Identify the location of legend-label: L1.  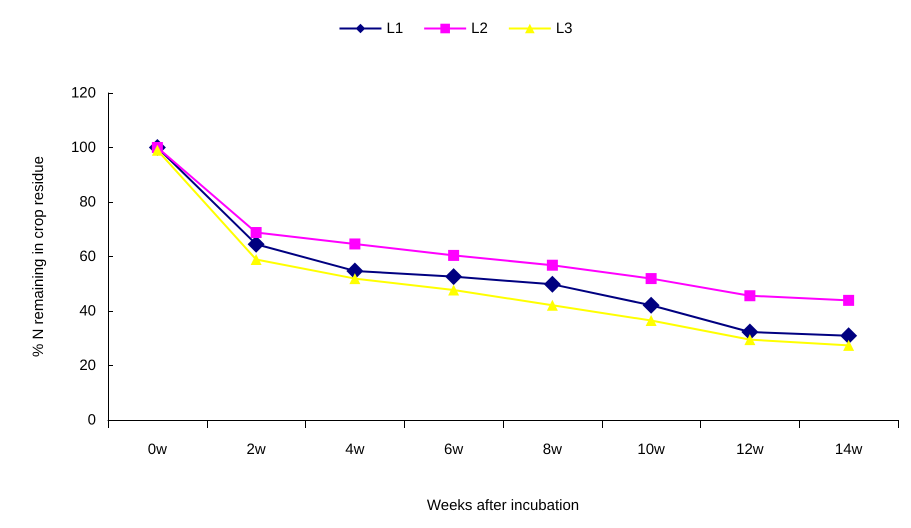
(395, 28).